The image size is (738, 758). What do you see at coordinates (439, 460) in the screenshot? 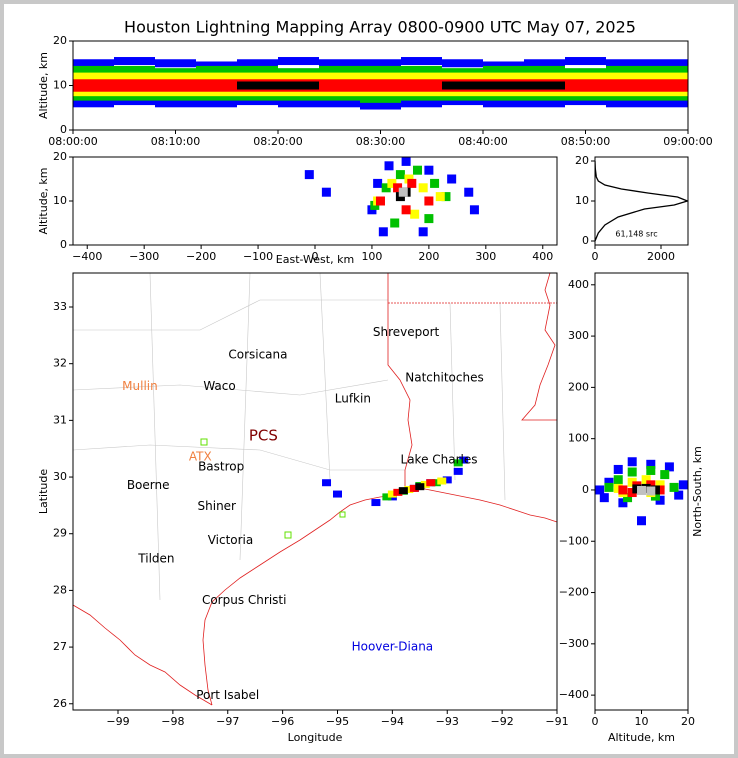
I see `city-label: Lake Charles` at bounding box center [439, 460].